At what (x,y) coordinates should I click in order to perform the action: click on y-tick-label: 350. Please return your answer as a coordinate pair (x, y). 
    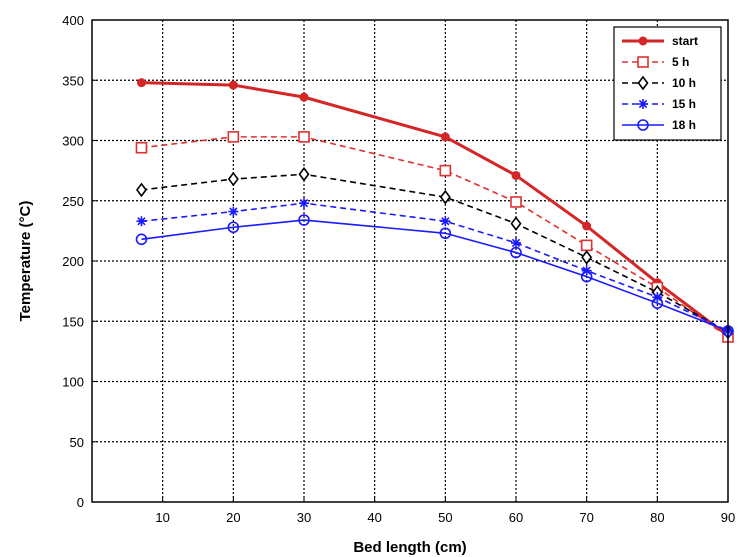
    Looking at the image, I should click on (73, 80).